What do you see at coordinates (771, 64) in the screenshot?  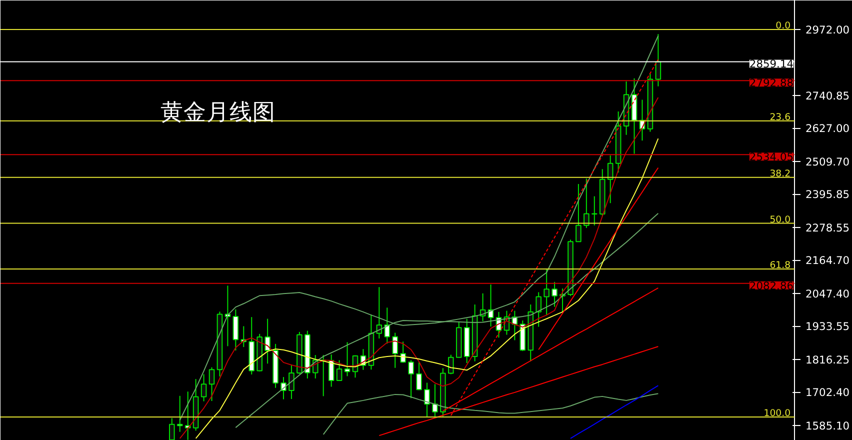 I see `ref-line-label: 2859.14` at bounding box center [771, 64].